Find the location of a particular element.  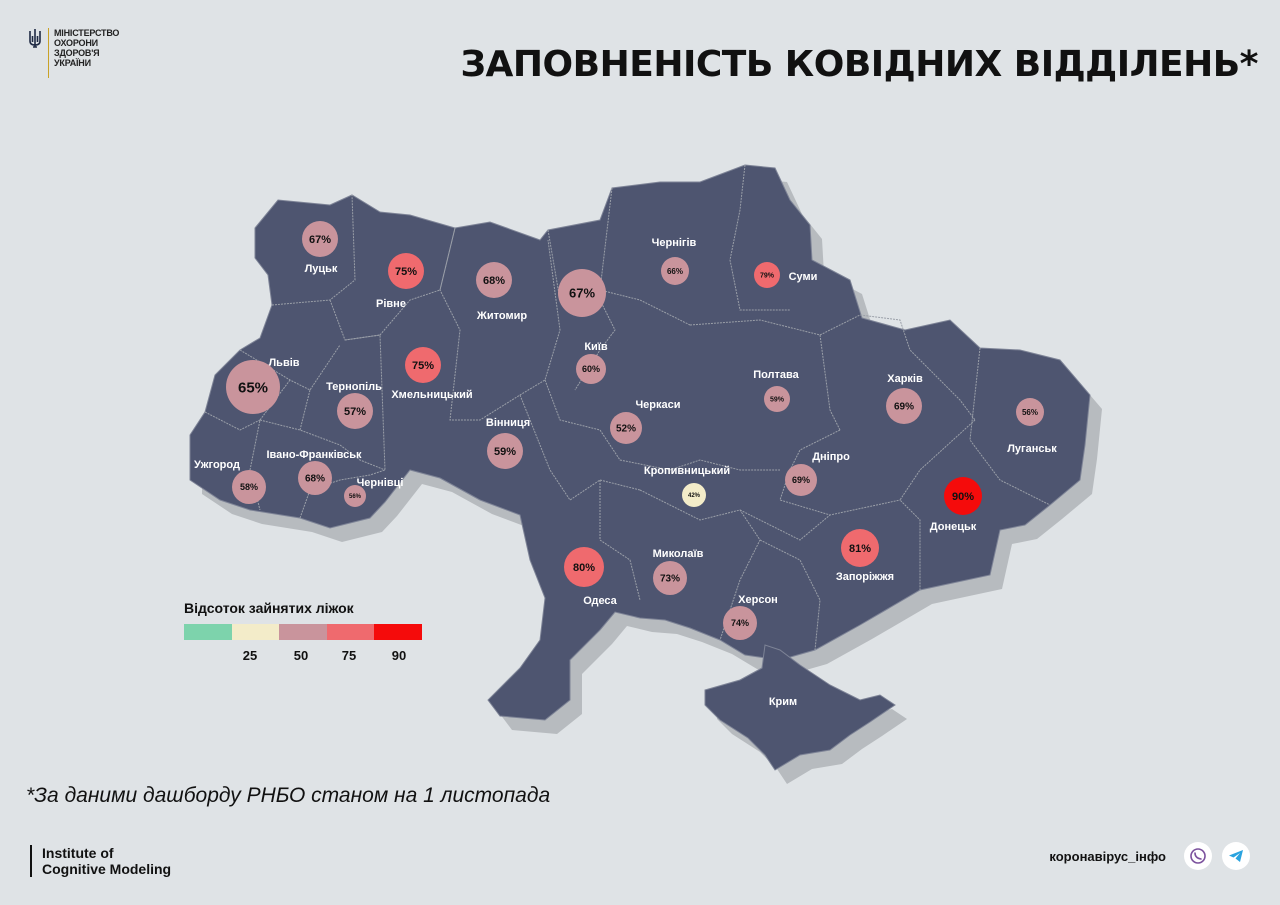

region-17-bubble is located at coordinates (355, 496).